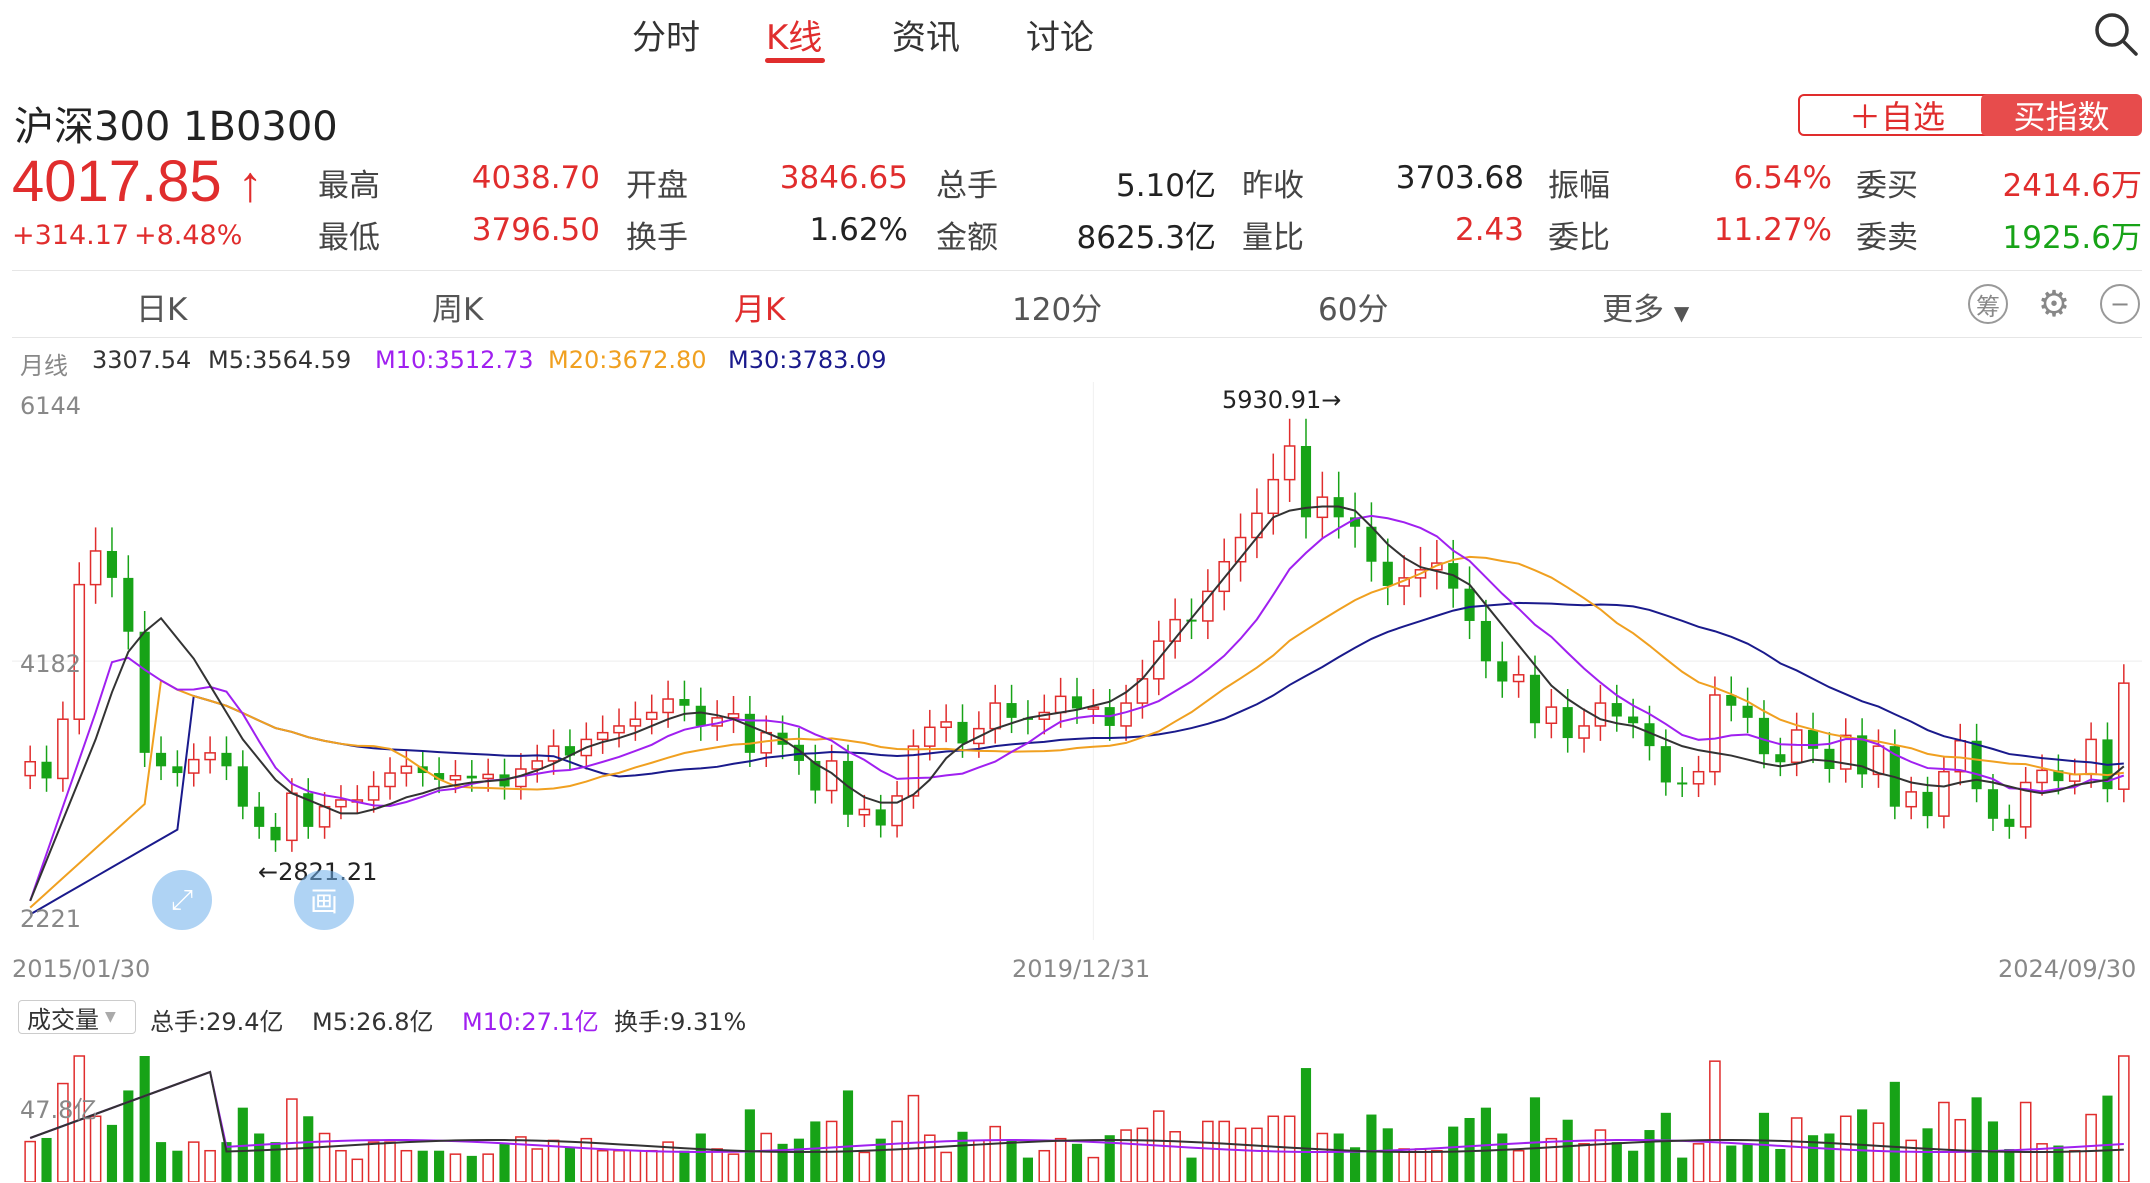 This screenshot has width=2150, height=1183. What do you see at coordinates (1579, 186) in the screenshot?
I see `quote-label: 振幅` at bounding box center [1579, 186].